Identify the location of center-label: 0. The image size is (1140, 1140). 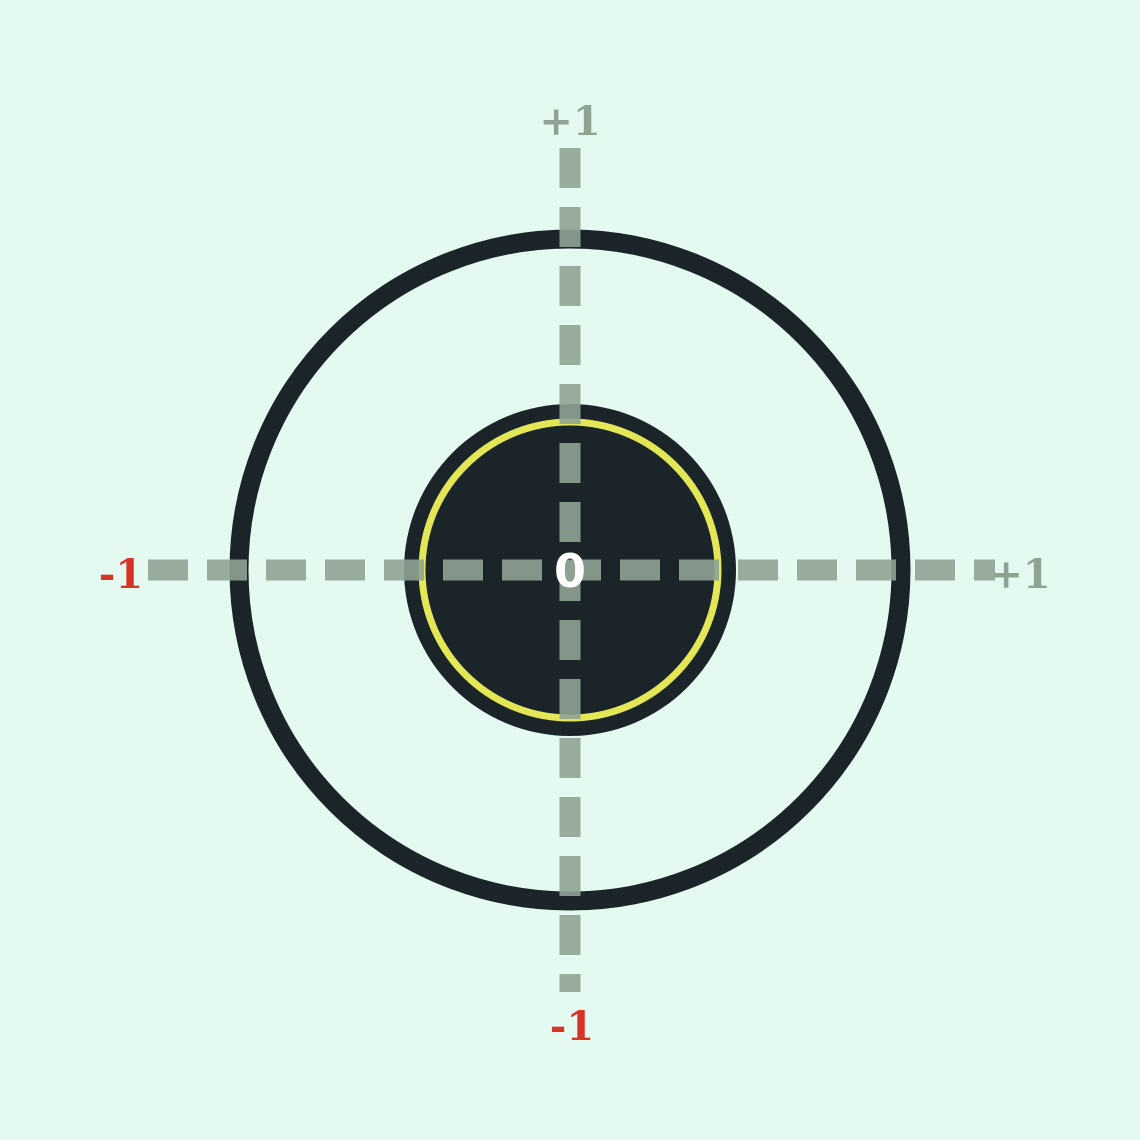
(570, 571).